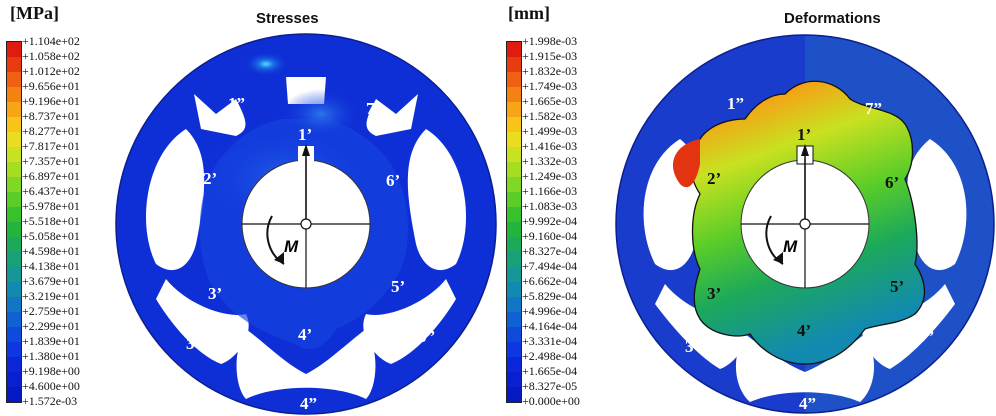 Image resolution: width=996 pixels, height=416 pixels. Describe the element at coordinates (266, 64) in the screenshot. I see `stress-hotspot-top` at that location.